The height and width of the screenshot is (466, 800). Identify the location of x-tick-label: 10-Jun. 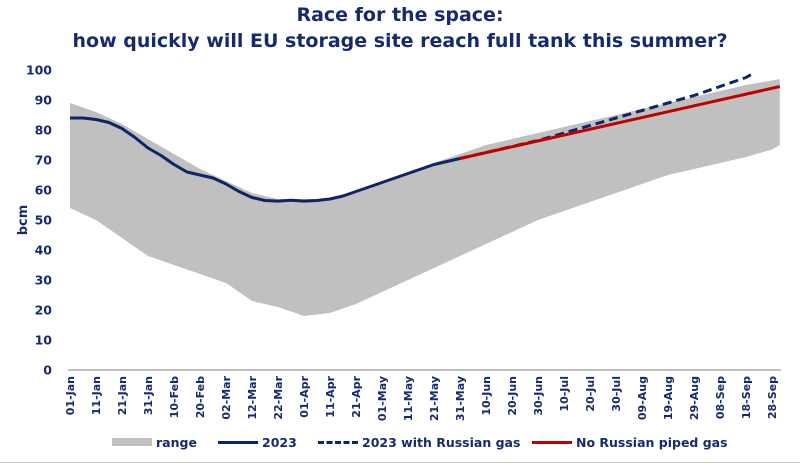
(486, 396).